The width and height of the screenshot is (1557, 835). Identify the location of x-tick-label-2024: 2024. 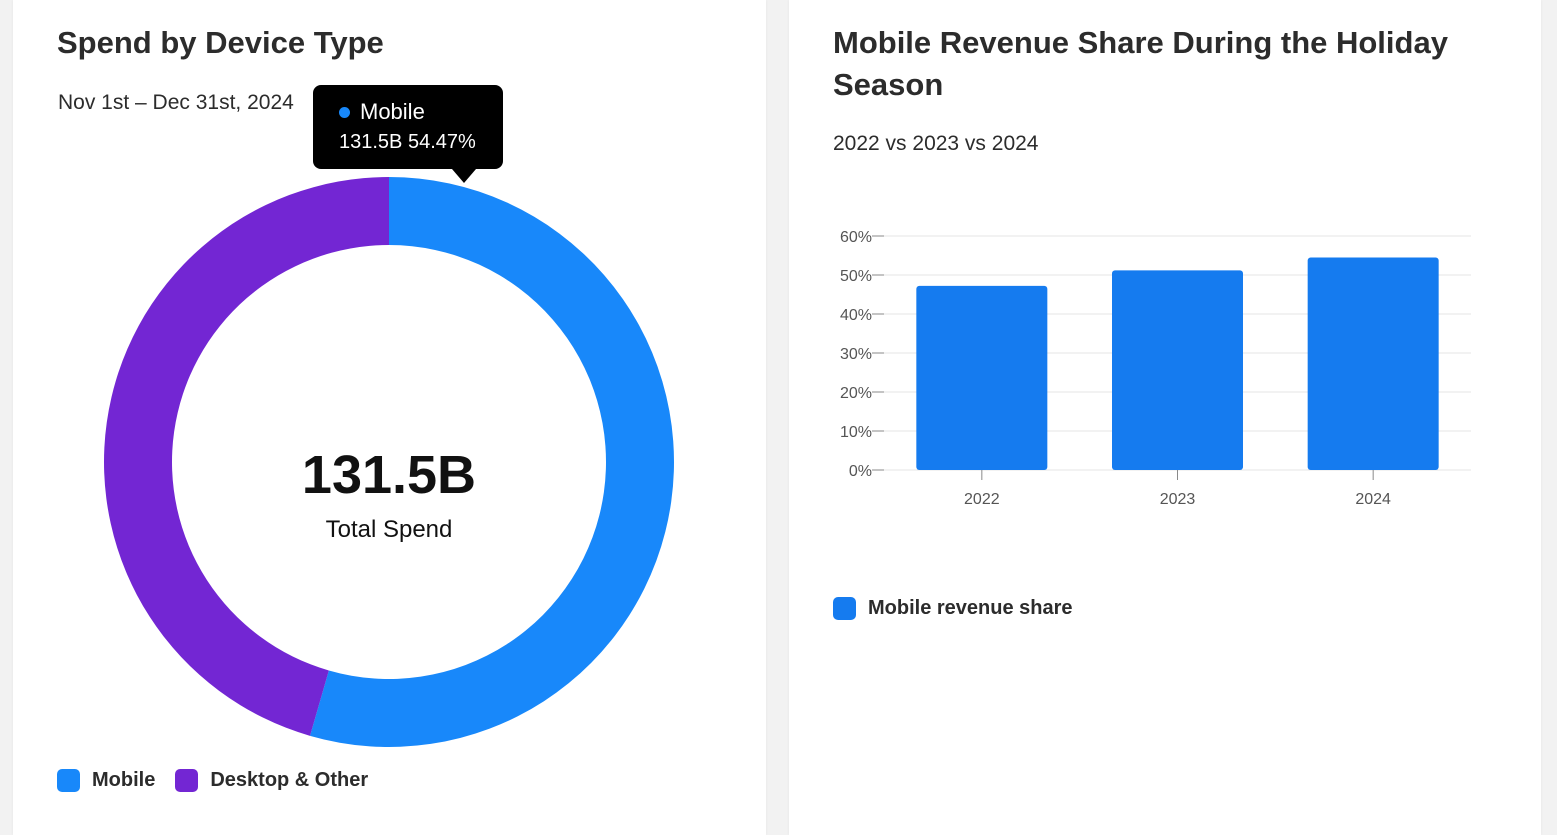
(1373, 499).